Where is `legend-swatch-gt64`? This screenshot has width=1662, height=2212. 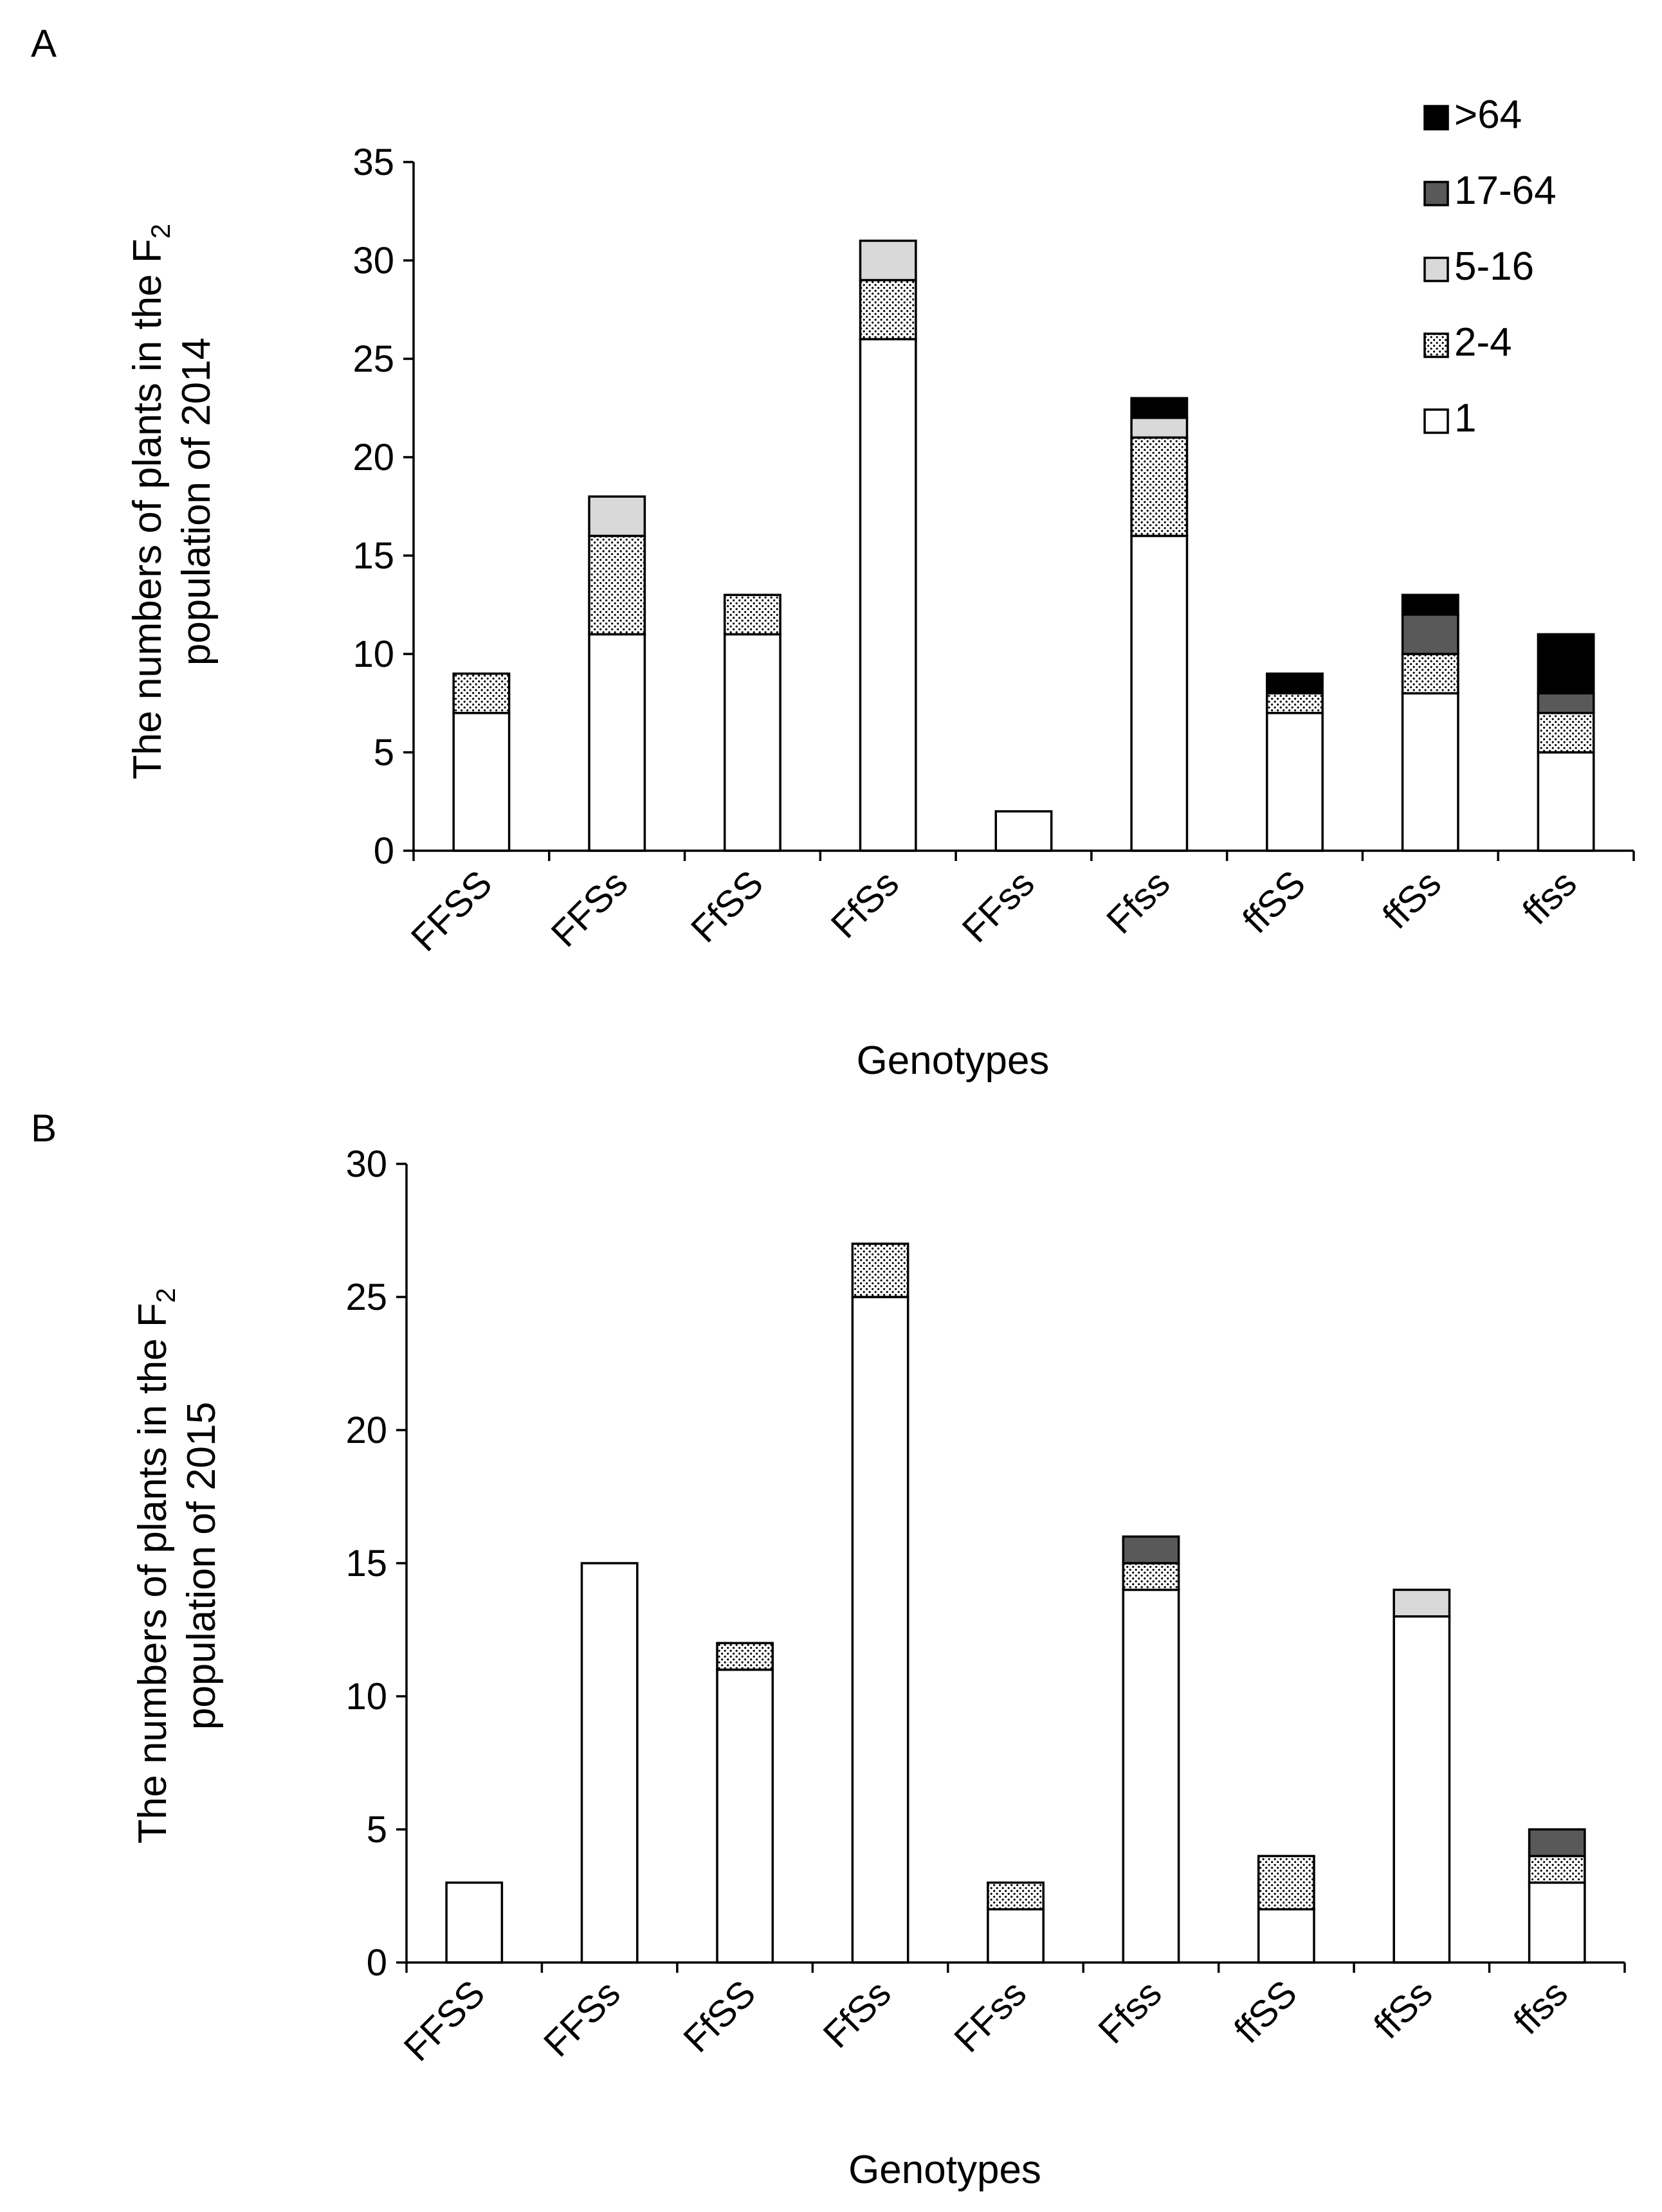
legend-swatch-gt64 is located at coordinates (1436, 118).